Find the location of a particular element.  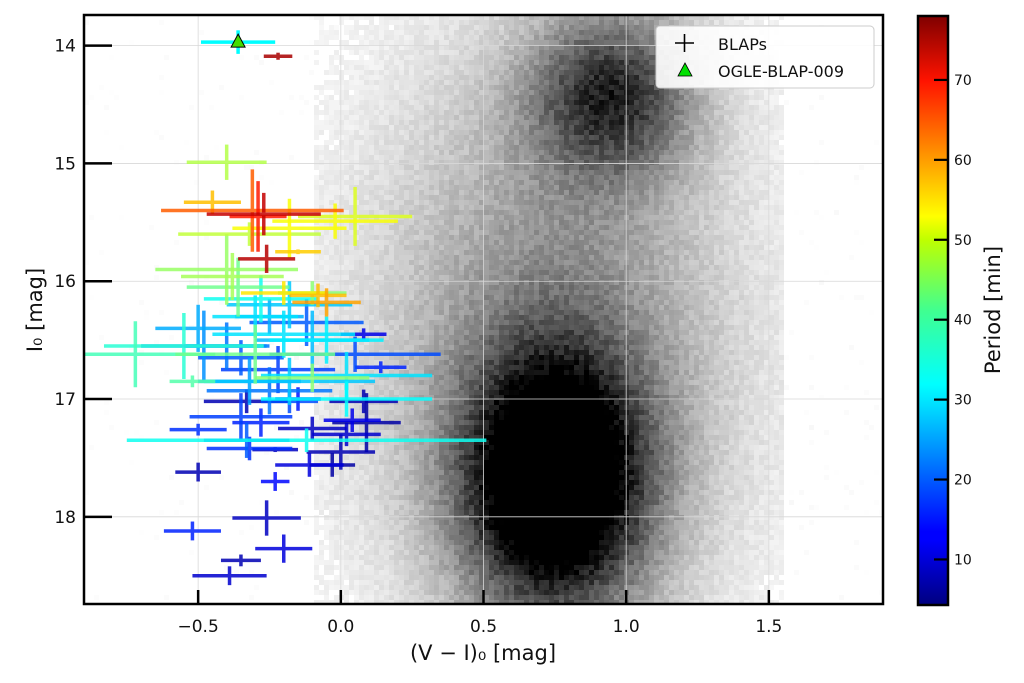

colorbar-ticks: 10 20 30 40 50 60 70 is located at coordinates (953, 320).